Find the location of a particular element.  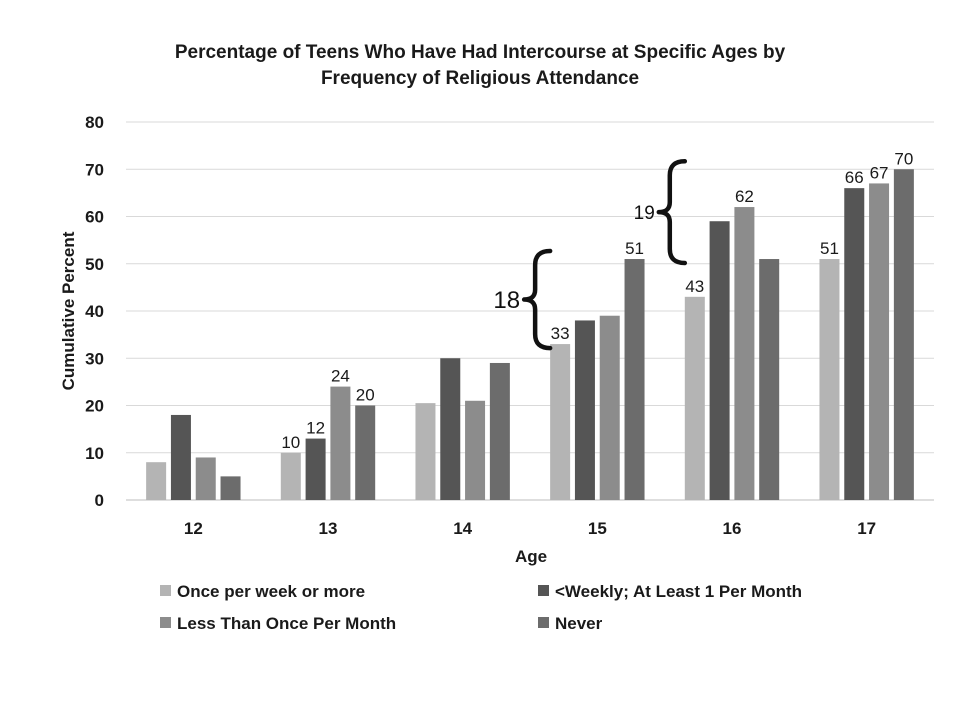

data-label-17-series-2: 66 is located at coordinates (854, 177).